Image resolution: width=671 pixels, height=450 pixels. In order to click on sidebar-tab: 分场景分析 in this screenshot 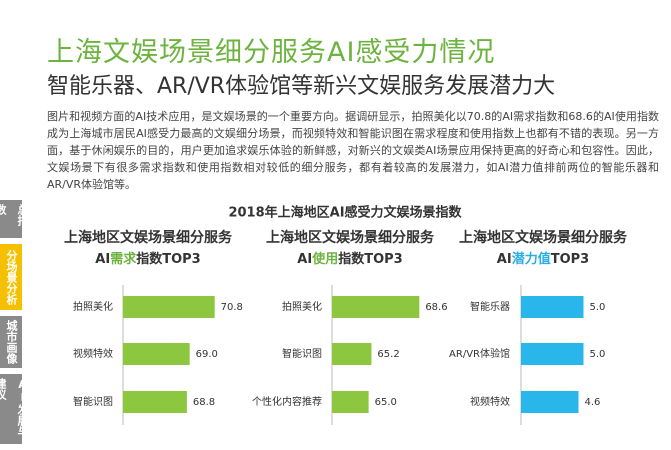, I will do `click(11, 277)`.